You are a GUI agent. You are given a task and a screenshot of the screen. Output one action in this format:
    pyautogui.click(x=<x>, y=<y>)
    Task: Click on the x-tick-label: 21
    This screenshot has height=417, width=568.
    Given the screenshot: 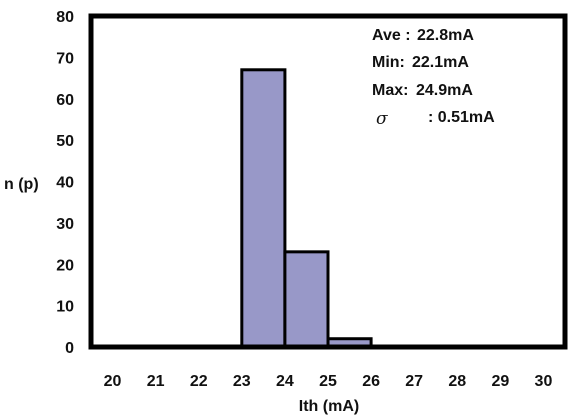 What is the action you would take?
    pyautogui.click(x=156, y=381)
    